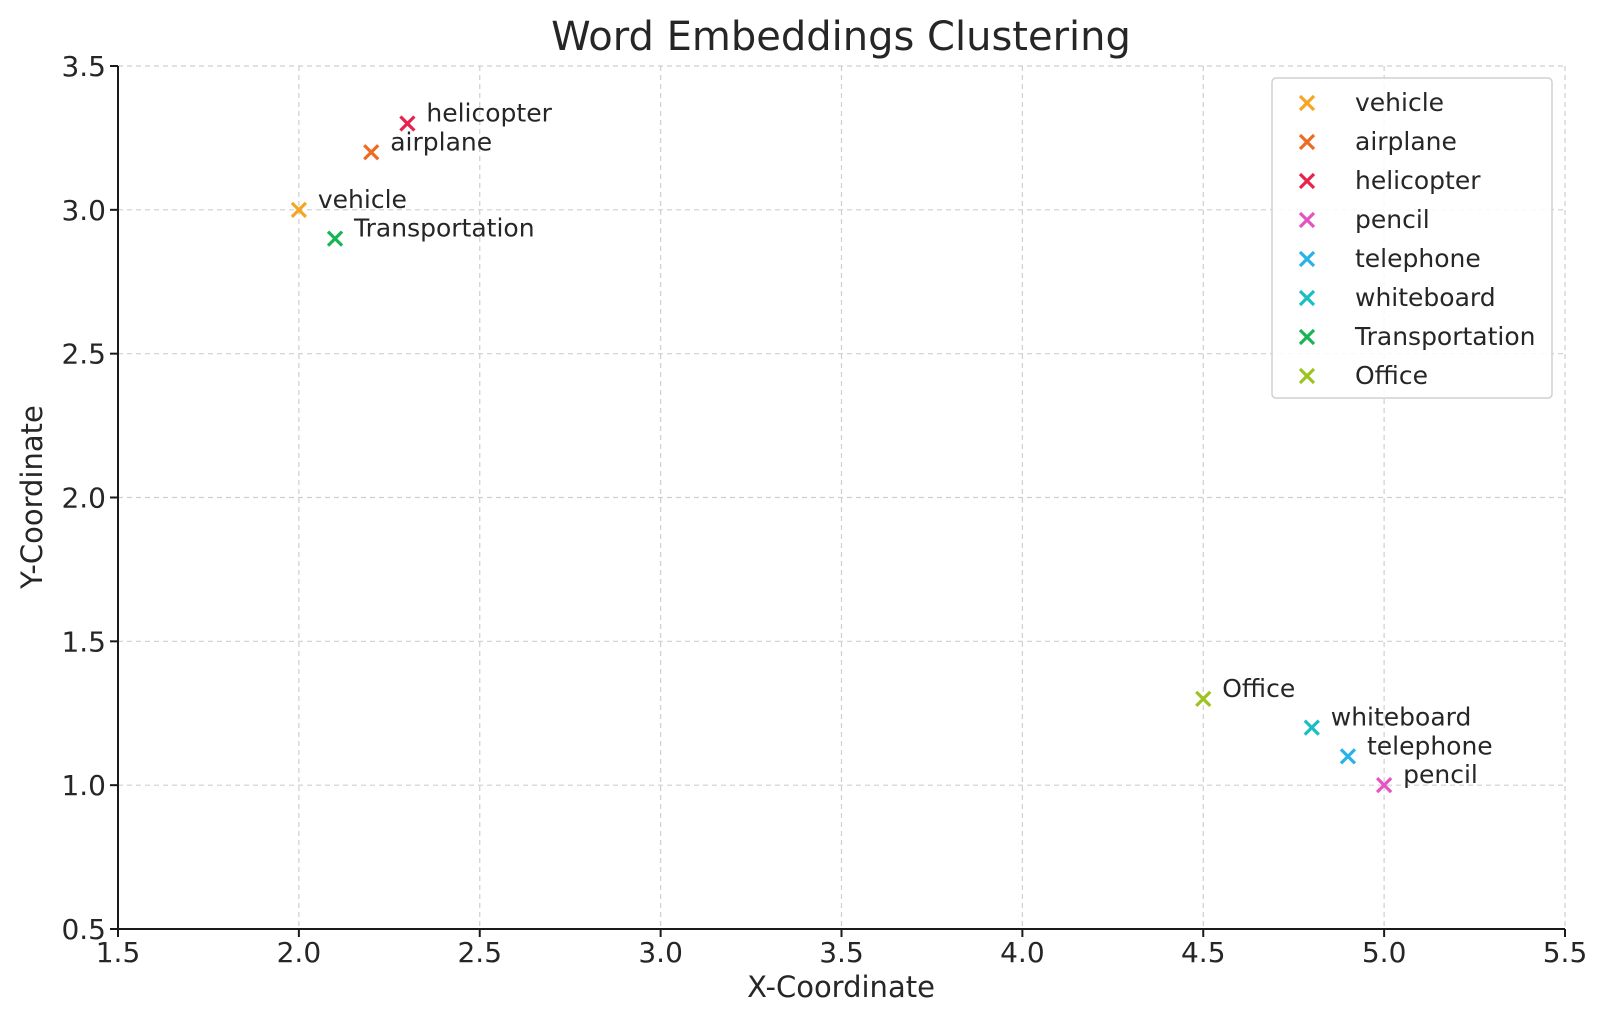 The height and width of the screenshot is (1022, 1600). I want to click on legend-label-vehicle: vehicle, so click(1399, 102).